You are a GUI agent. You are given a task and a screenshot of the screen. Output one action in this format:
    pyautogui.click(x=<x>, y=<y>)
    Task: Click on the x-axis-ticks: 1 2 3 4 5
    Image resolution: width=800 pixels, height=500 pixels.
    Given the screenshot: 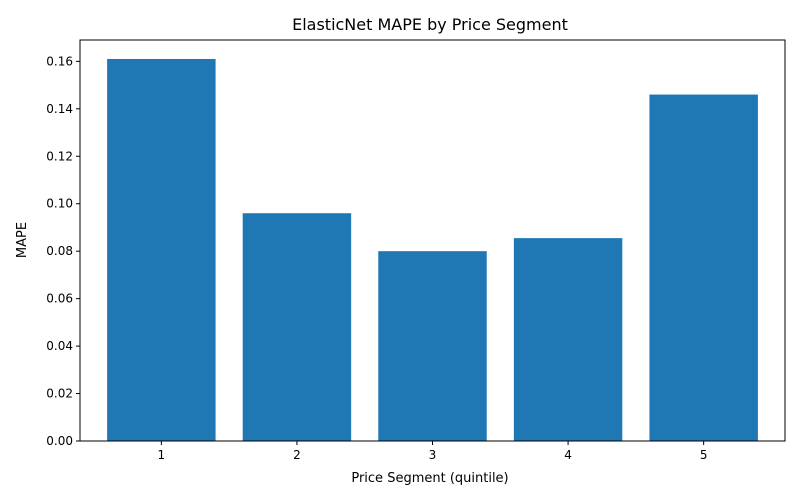 What is the action you would take?
    pyautogui.click(x=433, y=451)
    